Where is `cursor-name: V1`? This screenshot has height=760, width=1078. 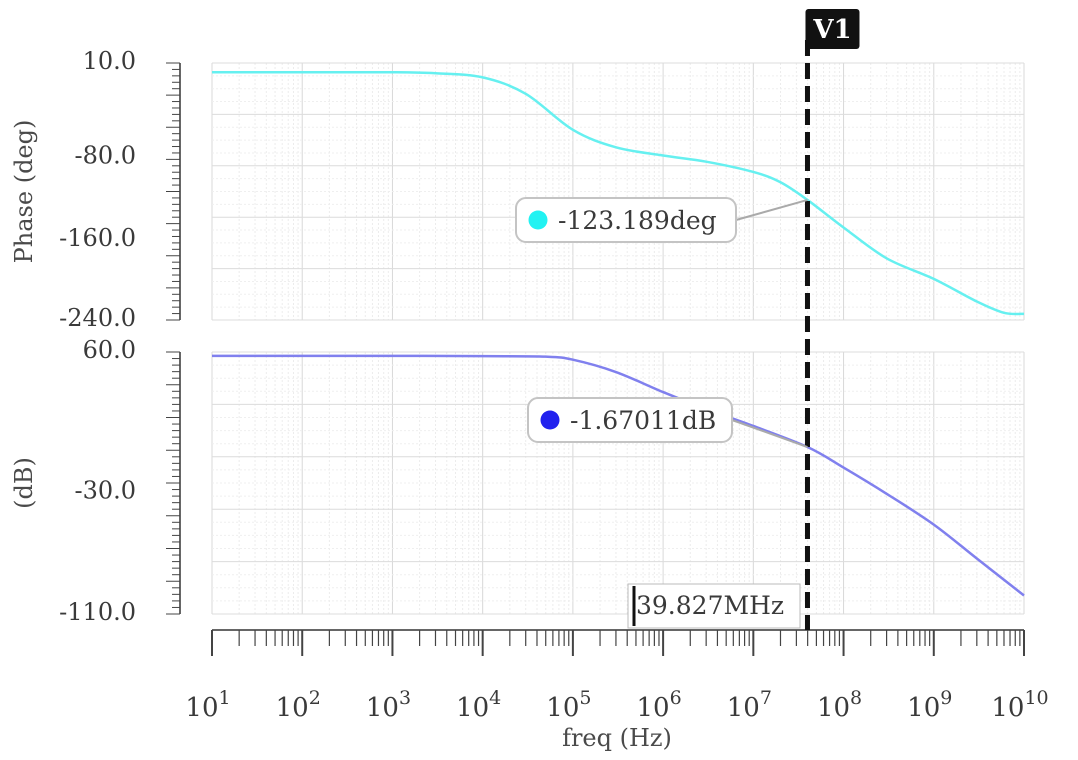
cursor-name: V1 is located at coordinates (831, 30).